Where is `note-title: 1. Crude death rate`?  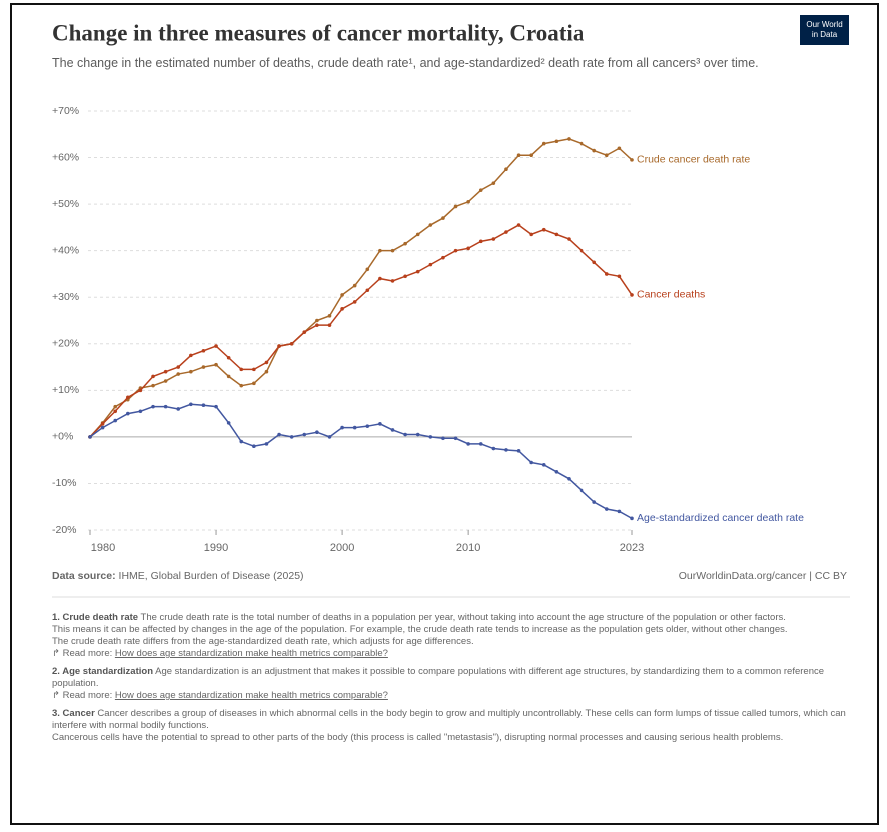
note-title: 1. Crude death rate is located at coordinates (95, 617).